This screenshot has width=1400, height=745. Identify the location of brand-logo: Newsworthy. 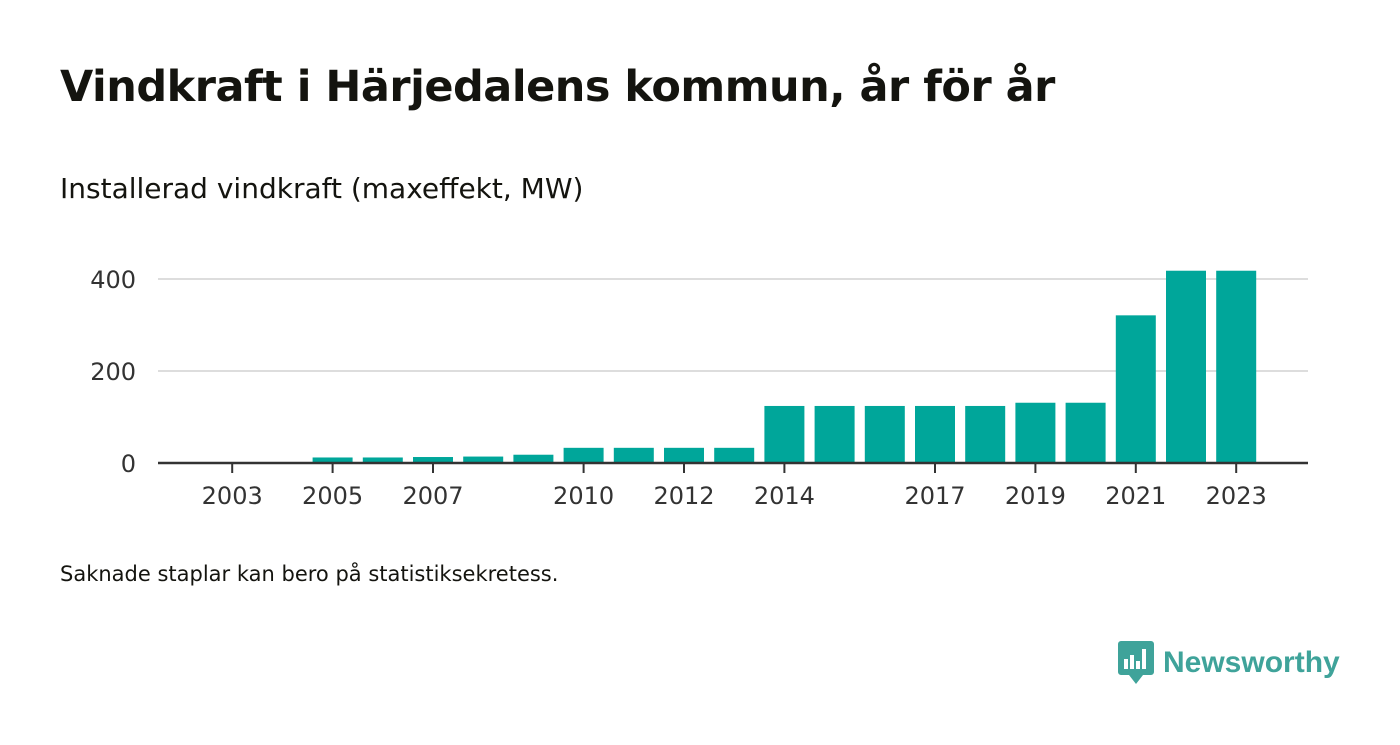
(1229, 663).